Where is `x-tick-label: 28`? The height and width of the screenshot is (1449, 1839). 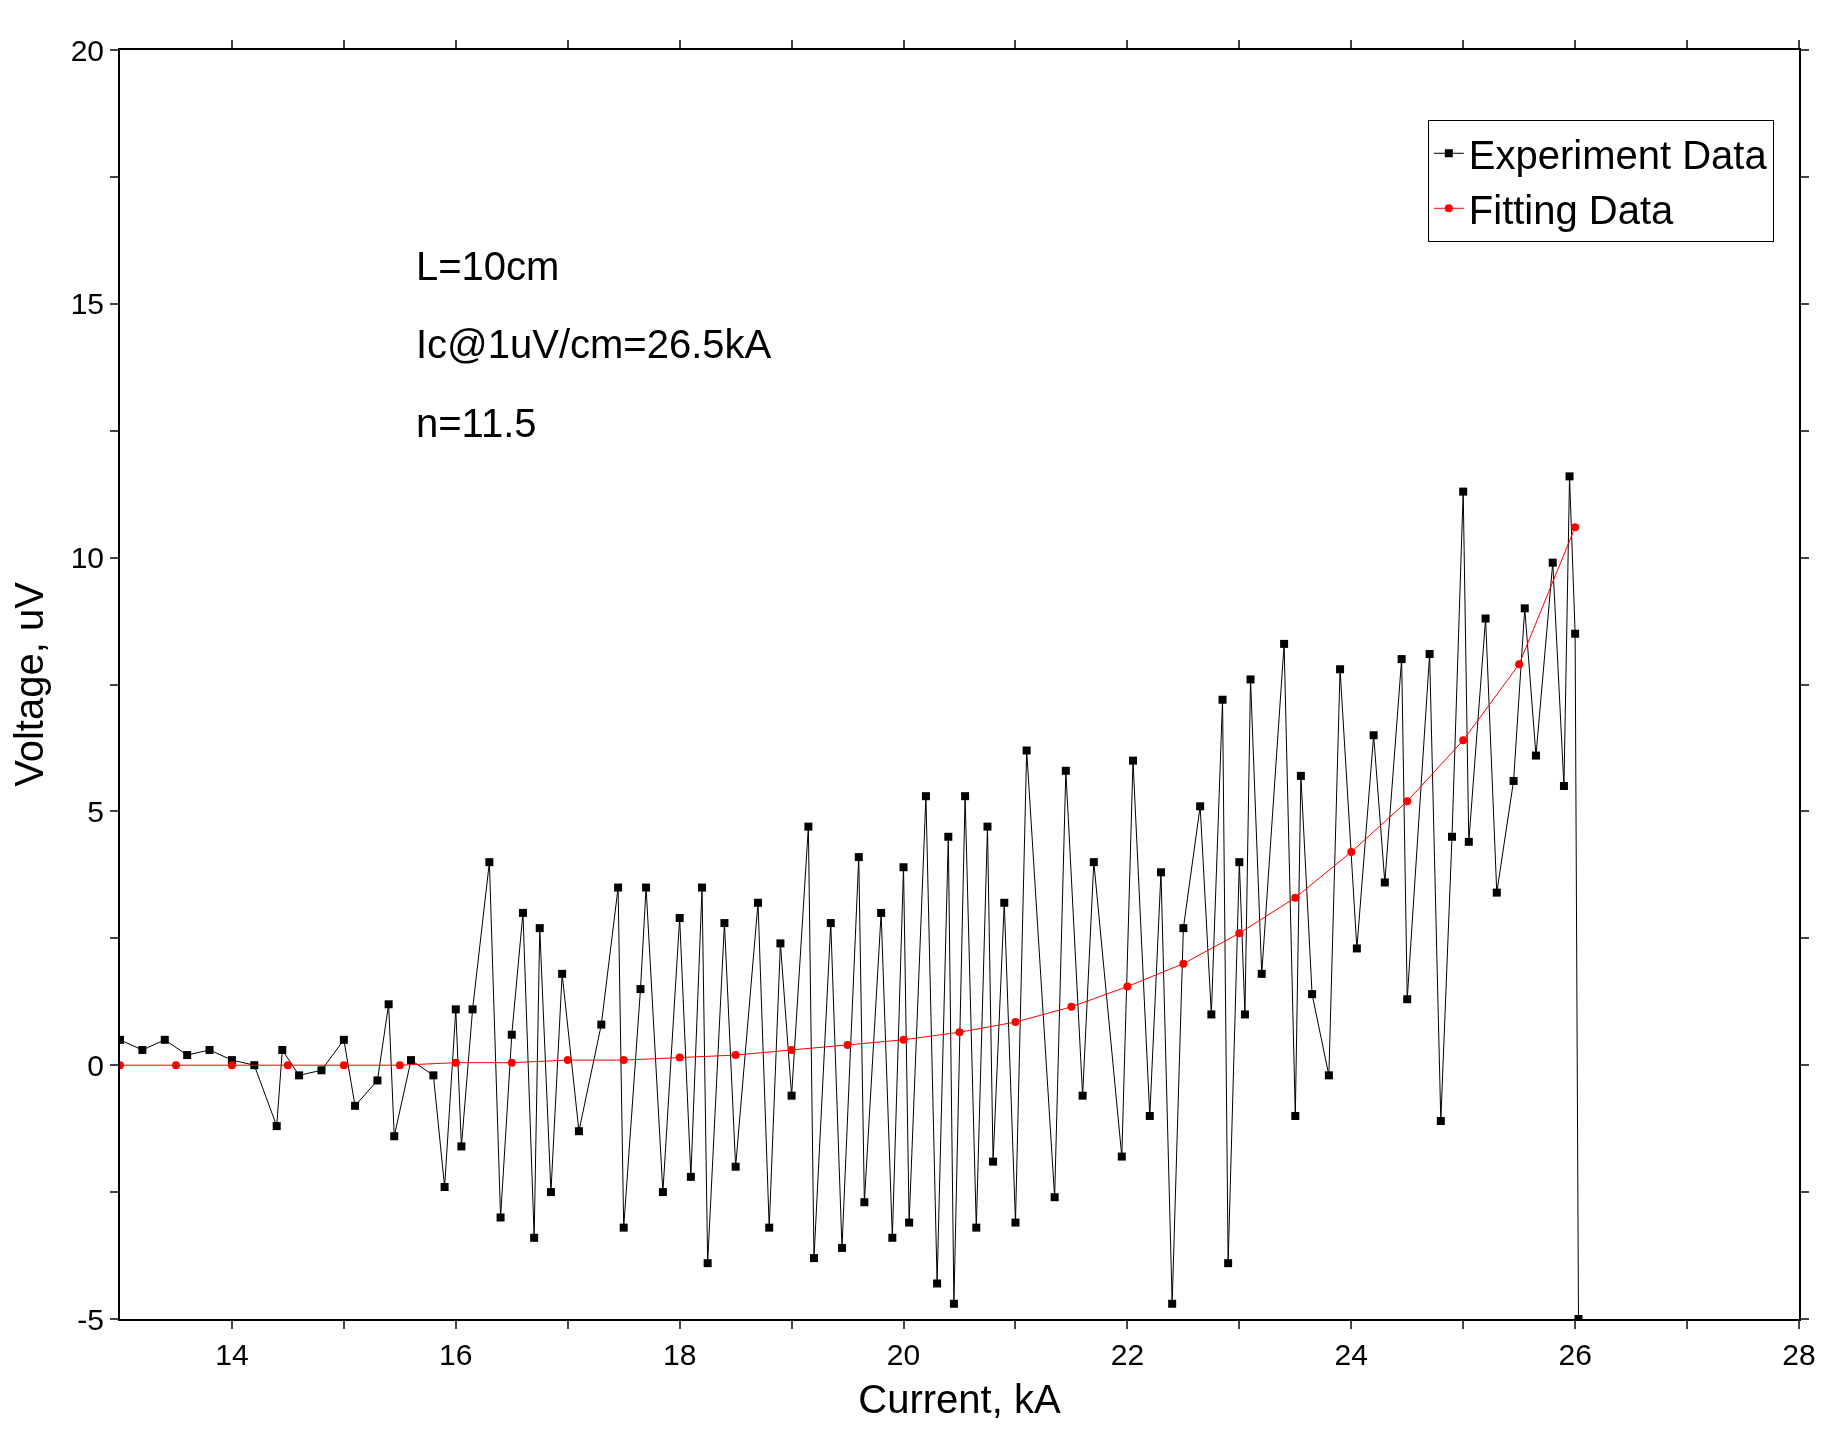 x-tick-label: 28 is located at coordinates (1799, 1354).